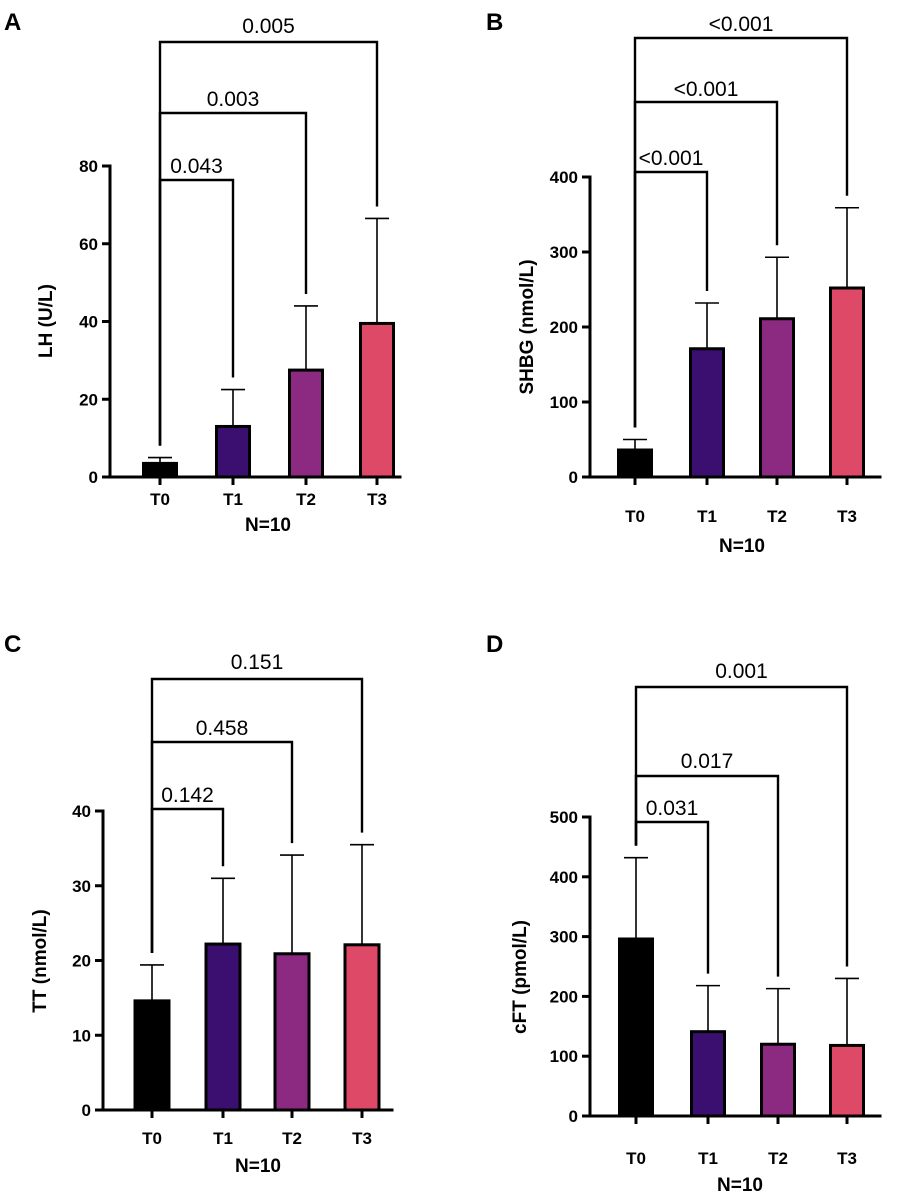 Image resolution: width=899 pixels, height=1199 pixels. I want to click on panel-a-bar-t3, so click(377, 400).